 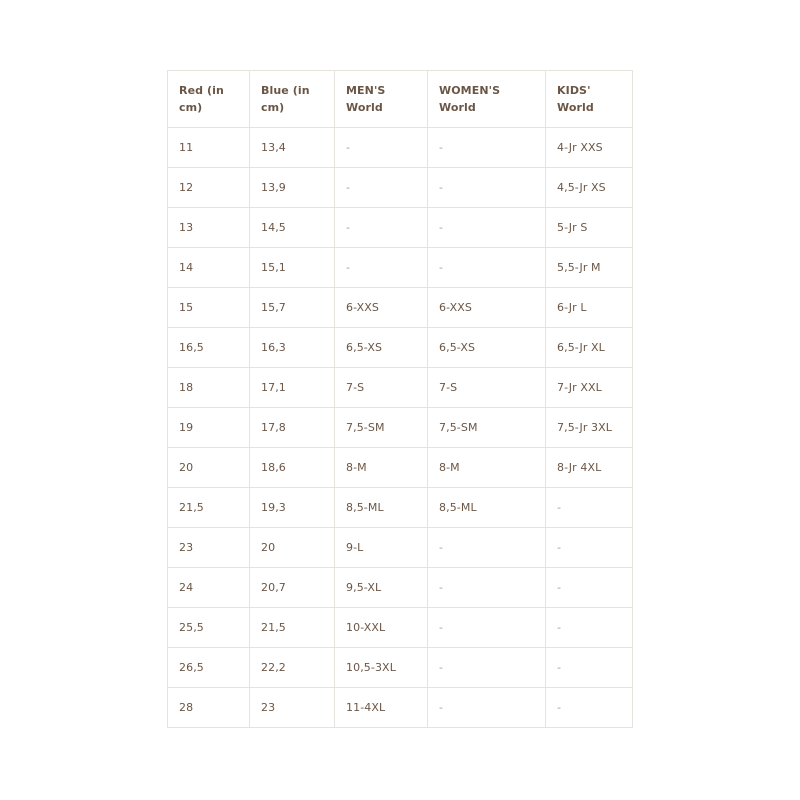 I want to click on table-row: 11 13,4- -4-Jr XXS, so click(x=400, y=147).